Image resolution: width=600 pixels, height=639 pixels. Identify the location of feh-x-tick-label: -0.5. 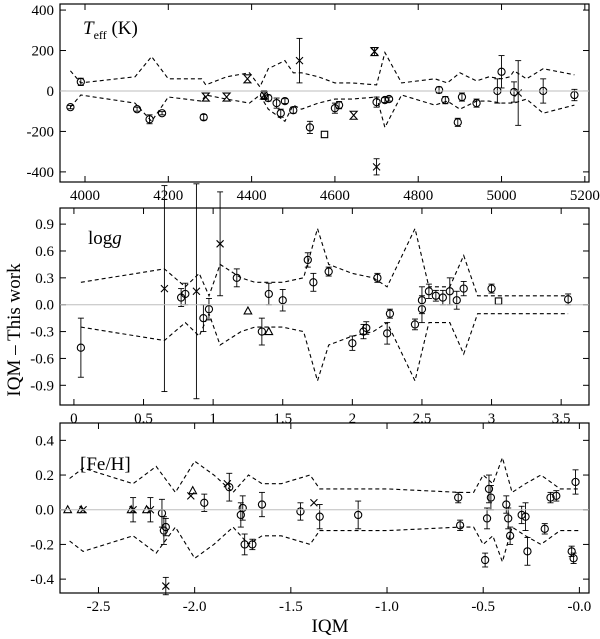
(483, 607).